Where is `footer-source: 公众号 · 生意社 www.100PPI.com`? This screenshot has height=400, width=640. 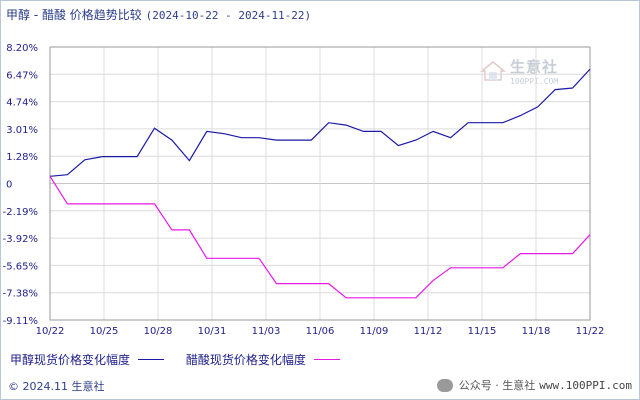 footer-source: 公众号 · 生意社 www.100PPI.com is located at coordinates (534, 385).